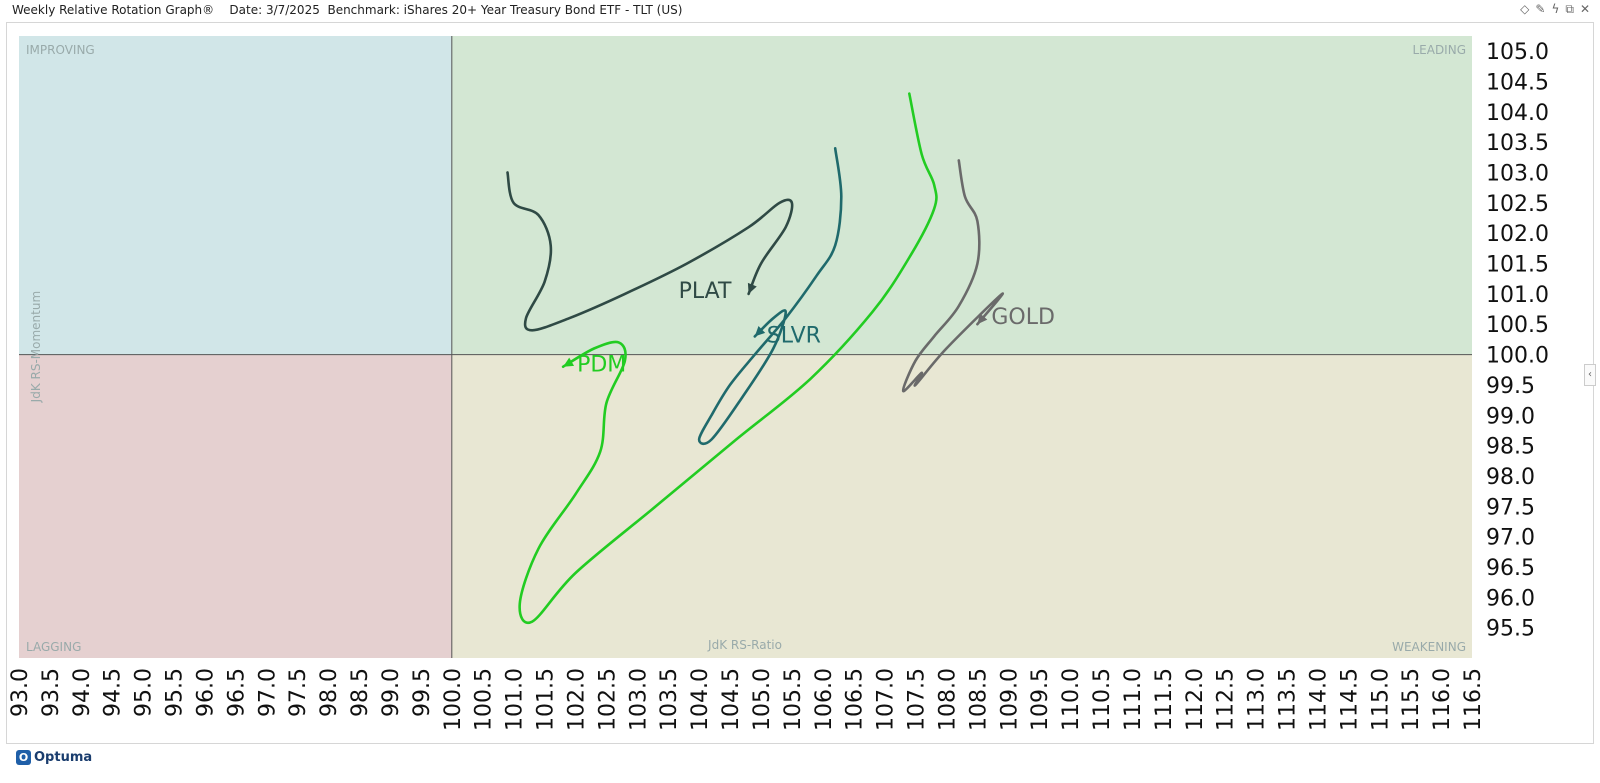 This screenshot has height=783, width=1600. Describe the element at coordinates (1226, 699) in the screenshot. I see `x-tick-label: 112.5` at that location.